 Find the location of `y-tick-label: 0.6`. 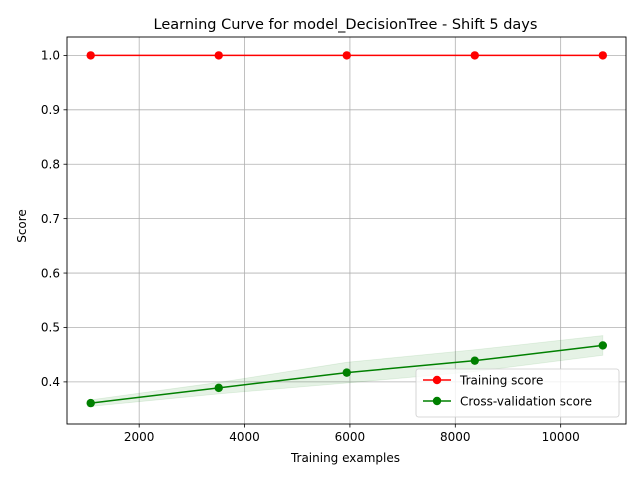

y-tick-label: 0.6 is located at coordinates (50, 273).